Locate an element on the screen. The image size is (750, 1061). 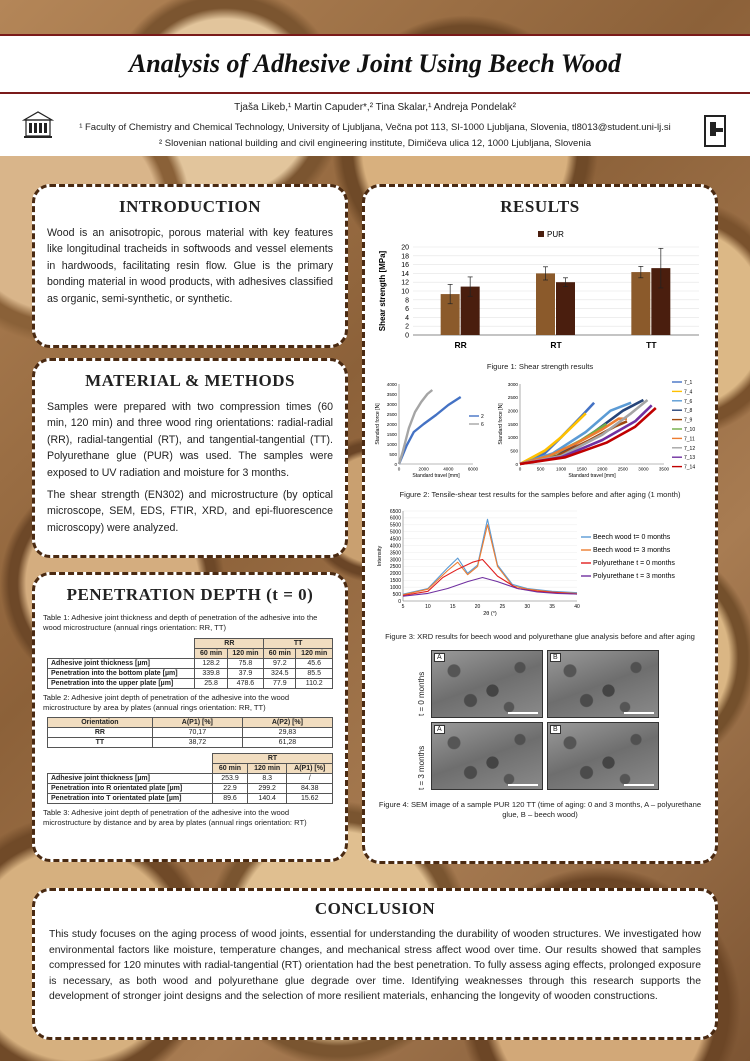
y-tick-label: 5500 is located at coordinates (395, 525).